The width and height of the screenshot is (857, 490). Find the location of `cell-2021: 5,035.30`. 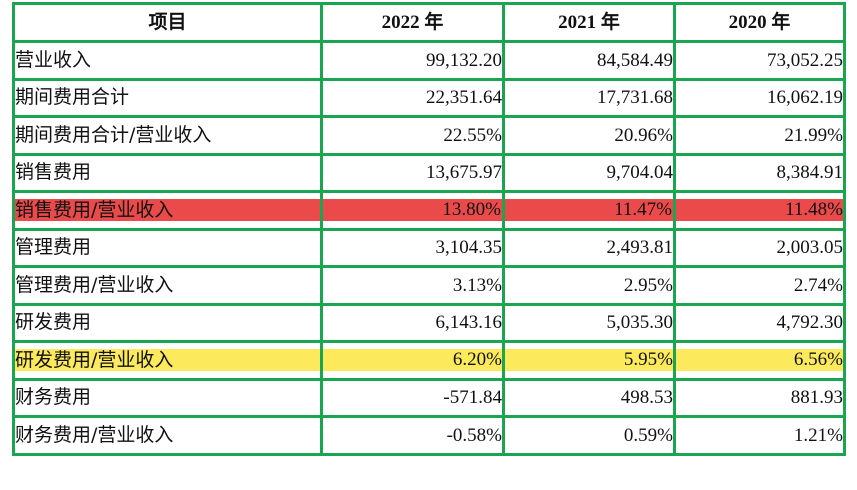

cell-2021: 5,035.30 is located at coordinates (589, 322).